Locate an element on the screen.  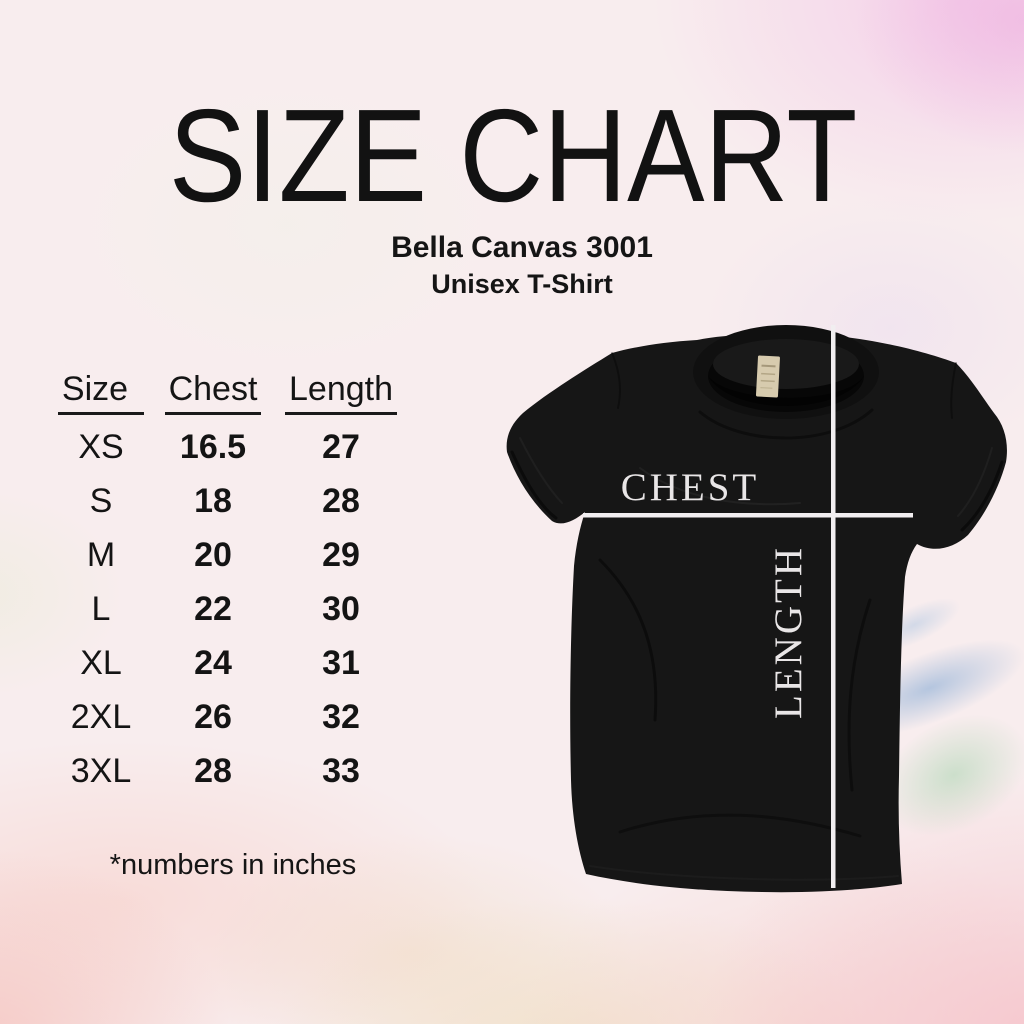
size-cell: M is located at coordinates (101, 555).